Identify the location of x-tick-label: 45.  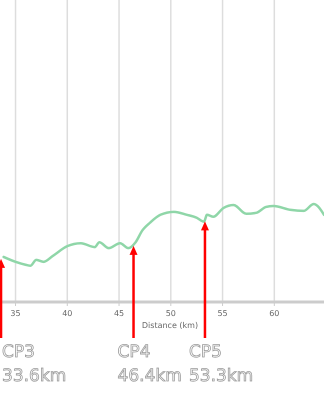
(119, 313).